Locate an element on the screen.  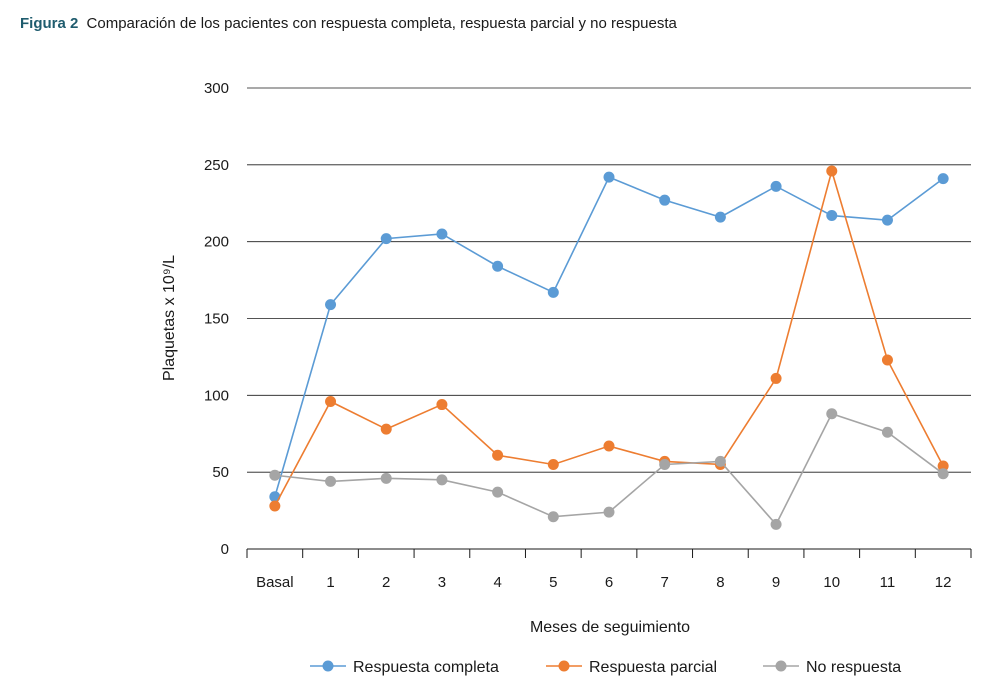
x-tick-label: 10 is located at coordinates (831, 582).